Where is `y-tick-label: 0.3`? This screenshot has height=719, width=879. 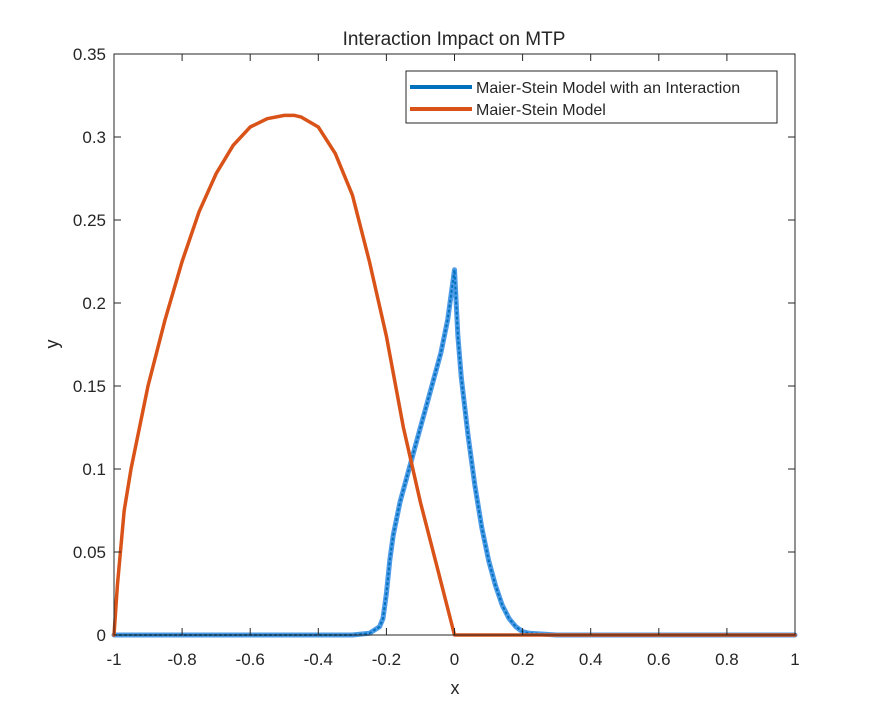 y-tick-label: 0.3 is located at coordinates (94, 137).